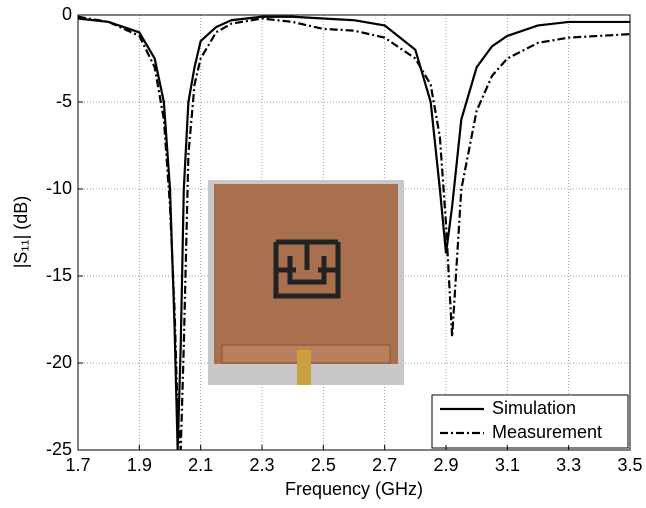 Image resolution: width=646 pixels, height=508 pixels. I want to click on x-axis-label: Frequency (GHz), so click(354, 489).